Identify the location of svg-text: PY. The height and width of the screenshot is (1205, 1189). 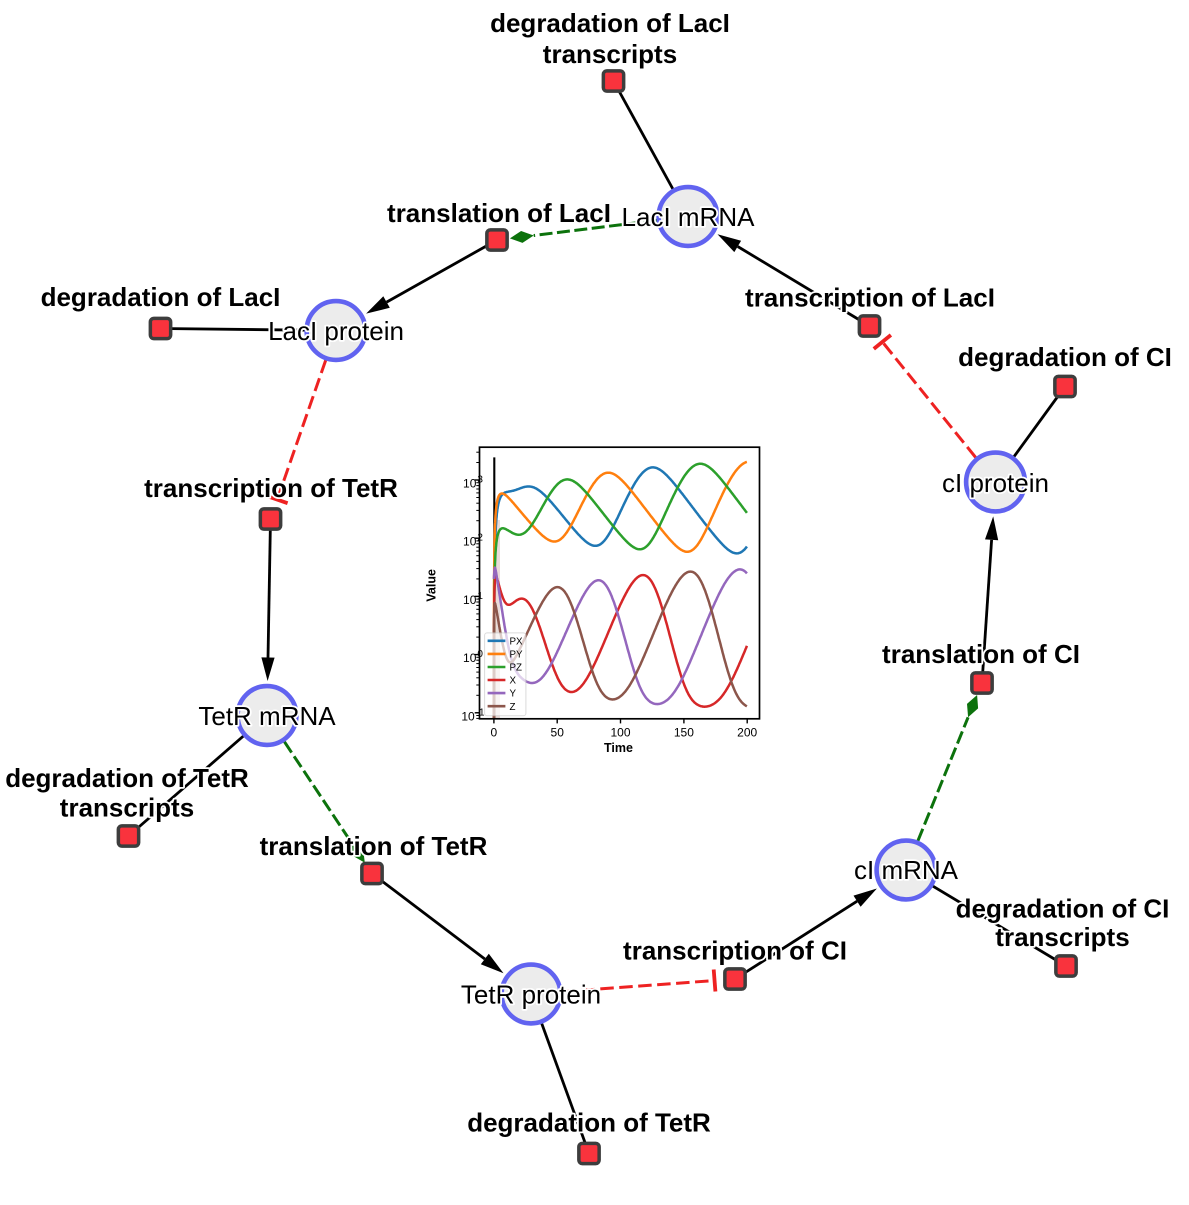
(517, 655).